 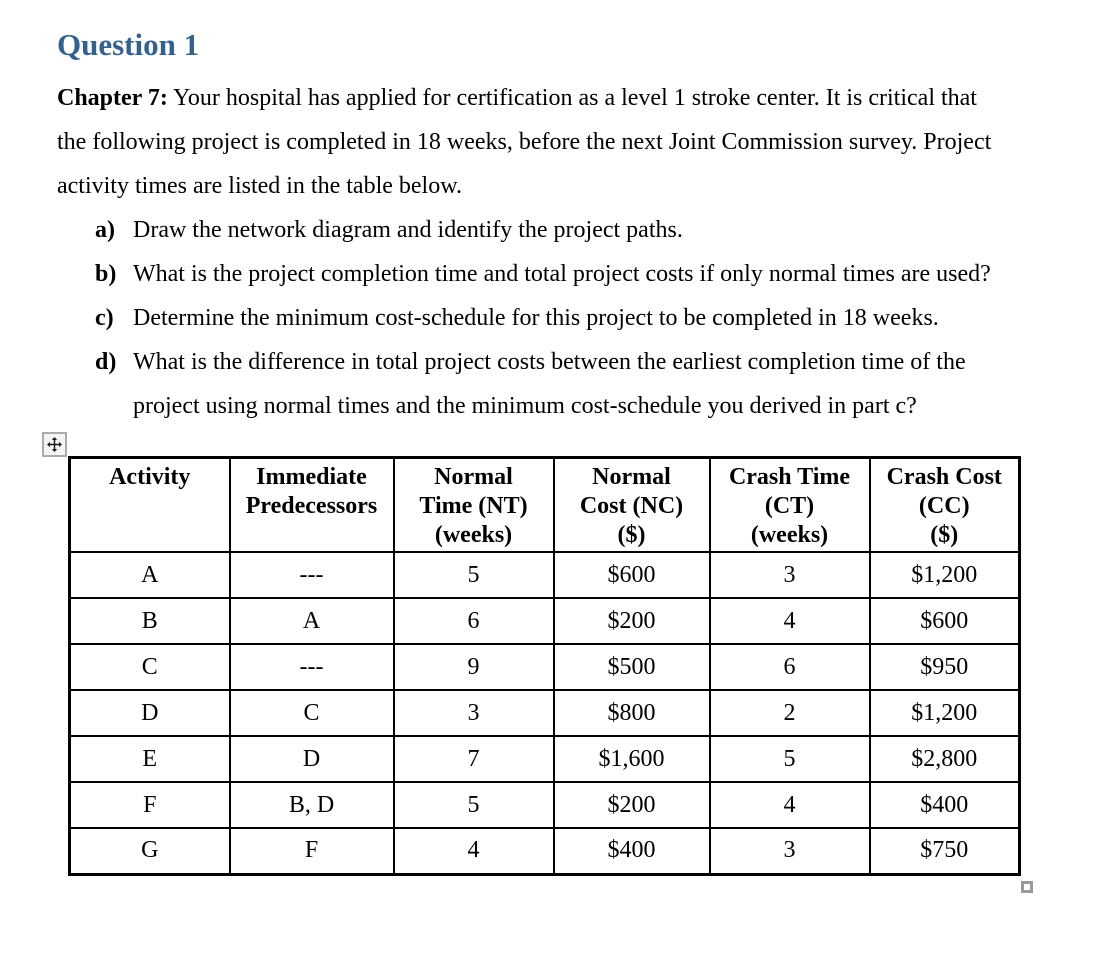 I want to click on move-icon, so click(x=54, y=444).